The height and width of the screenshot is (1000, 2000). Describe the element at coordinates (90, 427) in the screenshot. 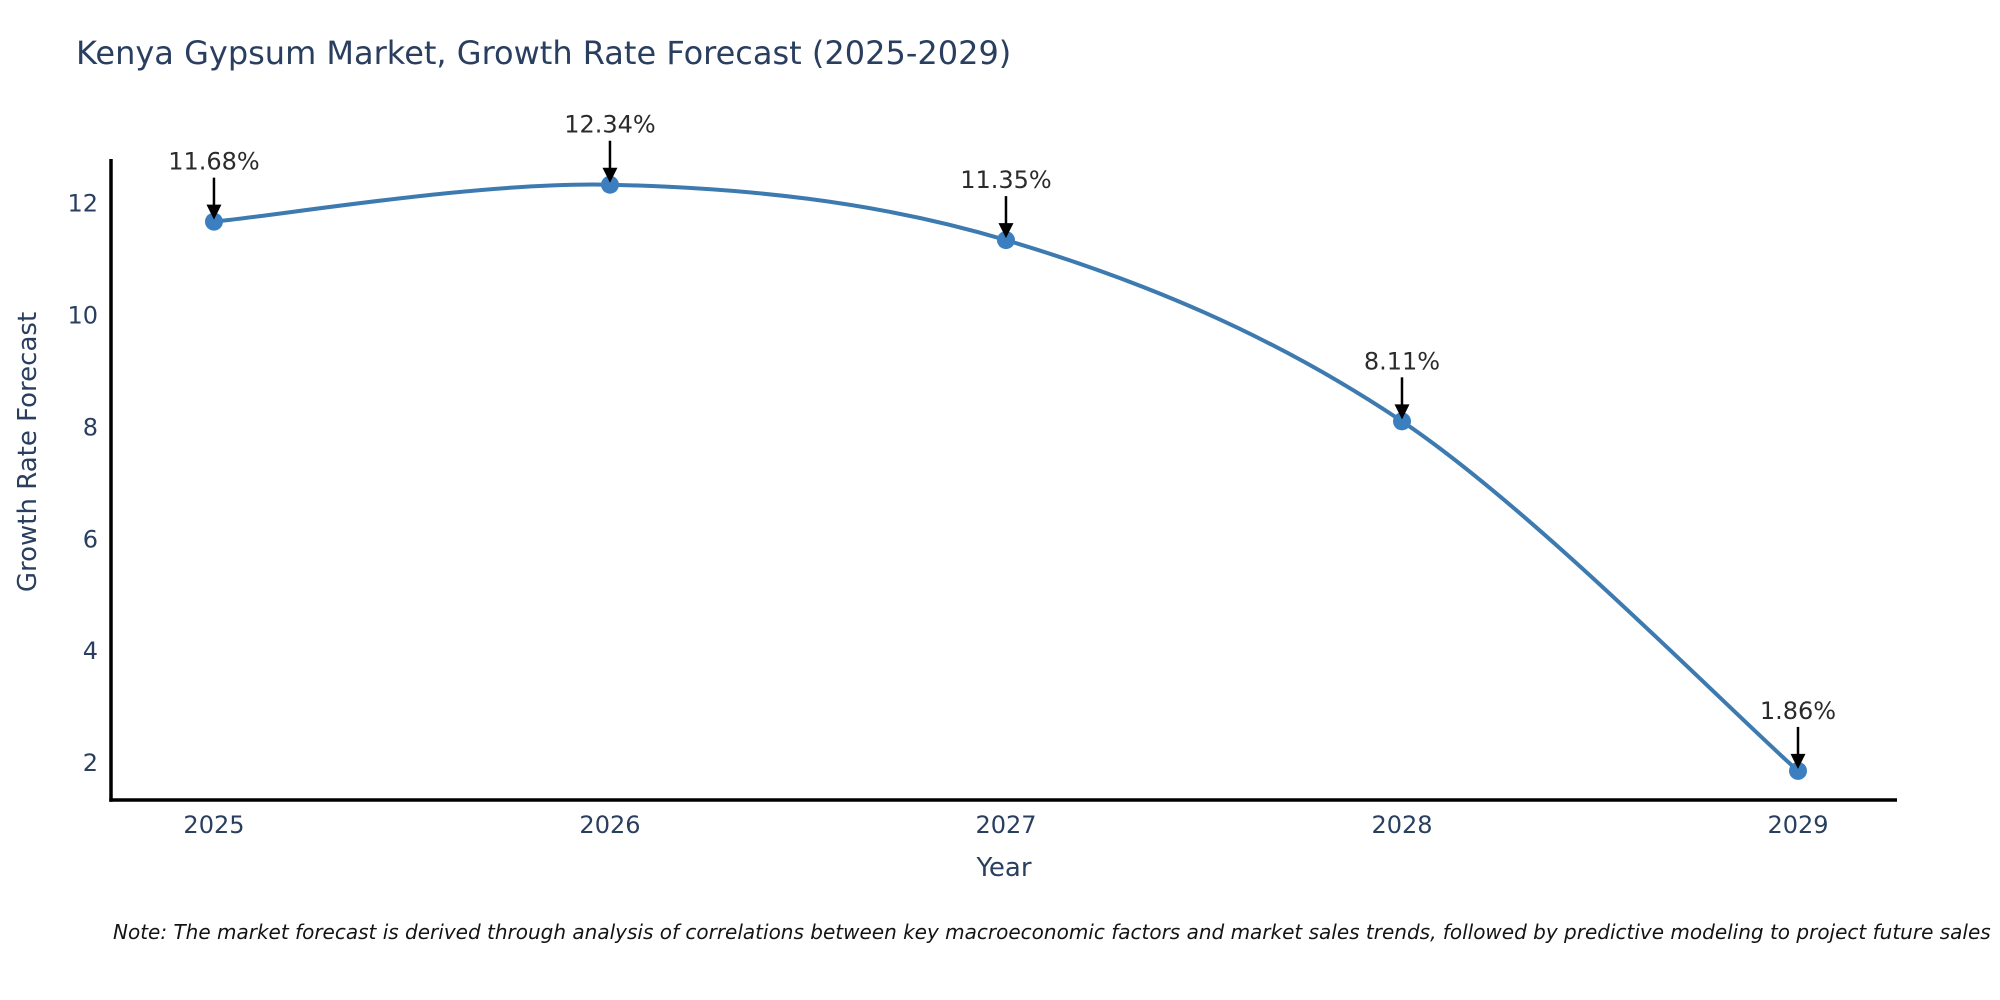

I see `y-tick-label: 8` at that location.